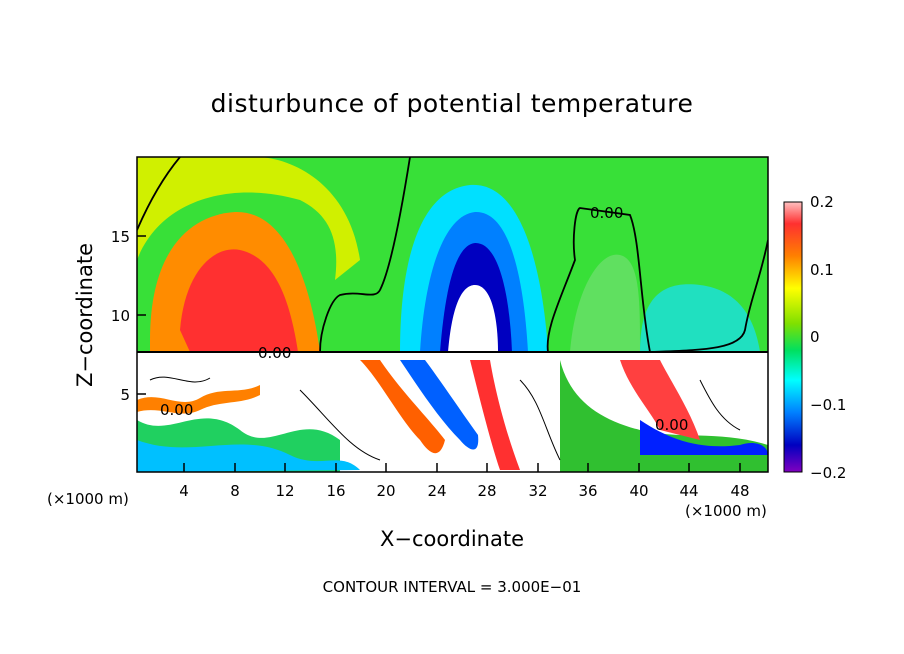  Describe the element at coordinates (109, 316) in the screenshot. I see `y-axis: 15 10 5 Z−coordinate` at that location.